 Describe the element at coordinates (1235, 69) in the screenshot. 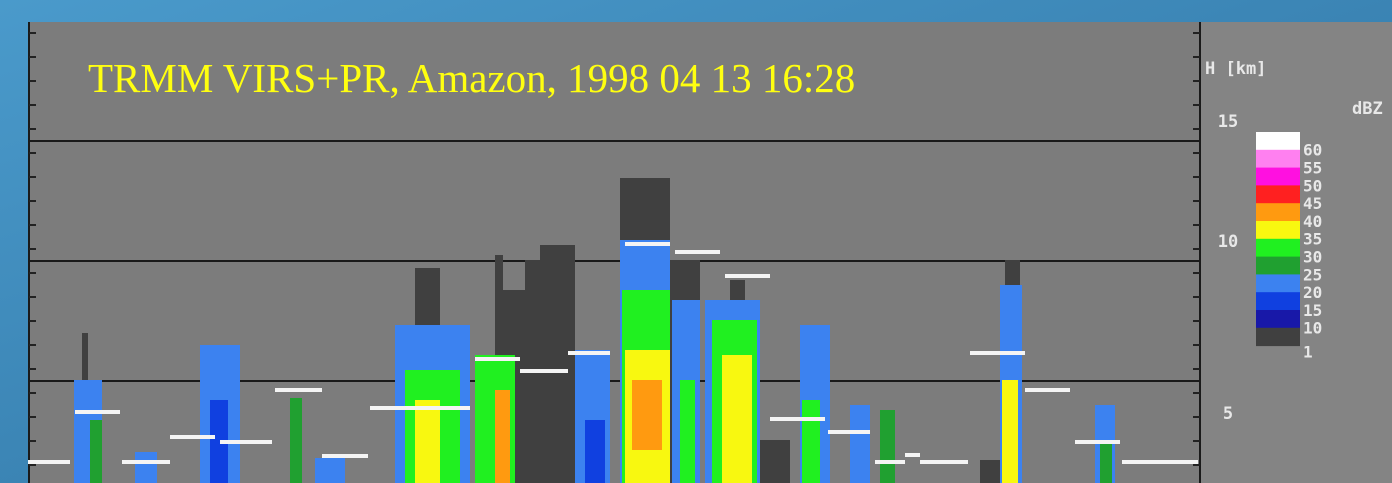

I see `axis-label: H [km]` at that location.